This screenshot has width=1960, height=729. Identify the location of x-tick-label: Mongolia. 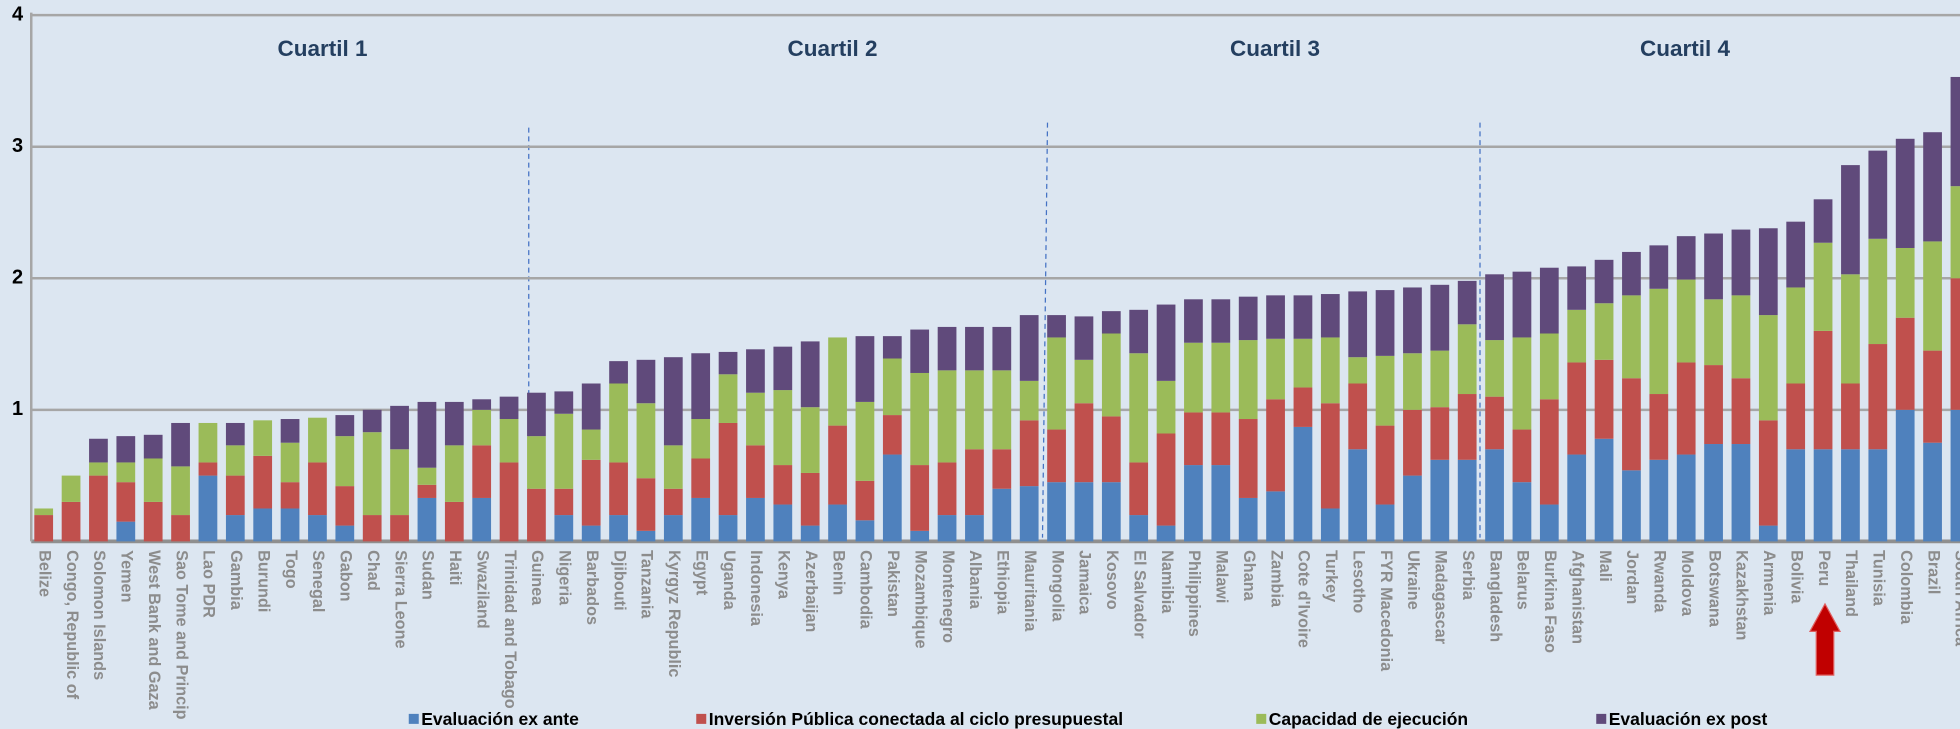
(1057, 586).